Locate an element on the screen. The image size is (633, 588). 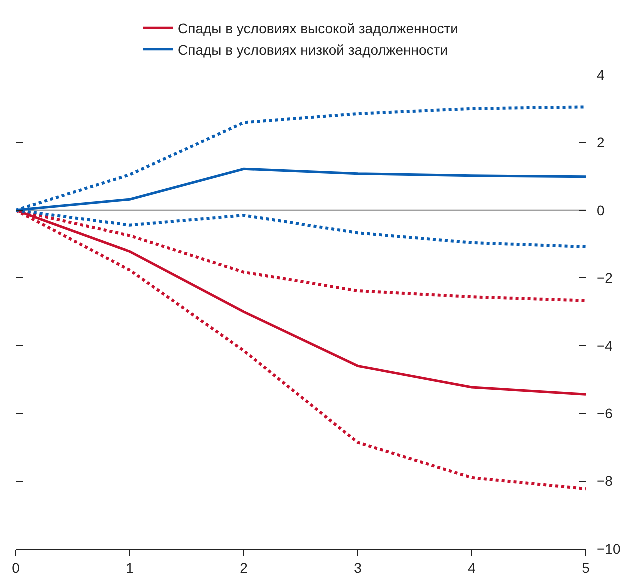
y-tick-label: 4 is located at coordinates (601, 74).